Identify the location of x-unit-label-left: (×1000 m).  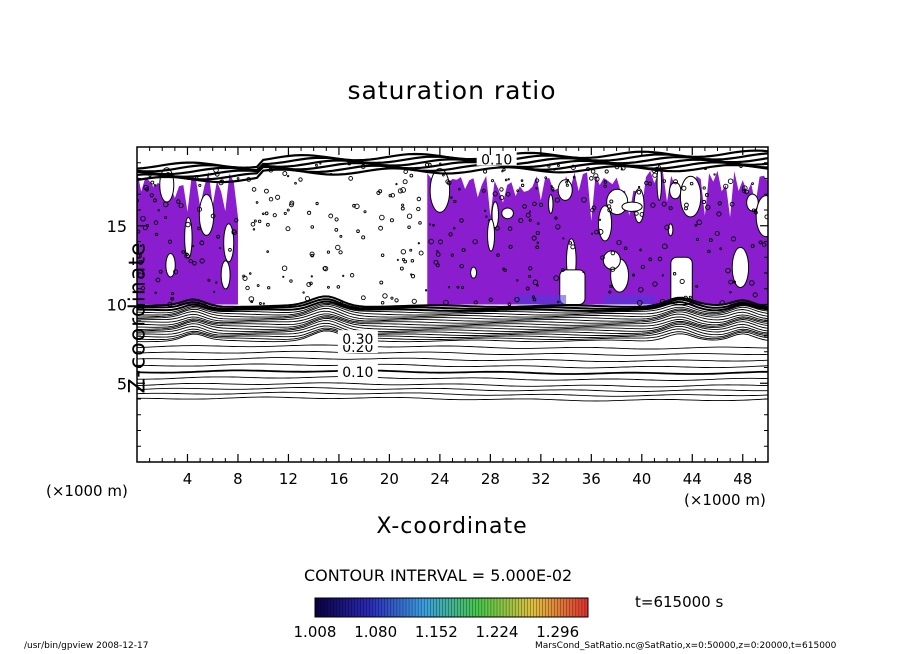
(87, 491).